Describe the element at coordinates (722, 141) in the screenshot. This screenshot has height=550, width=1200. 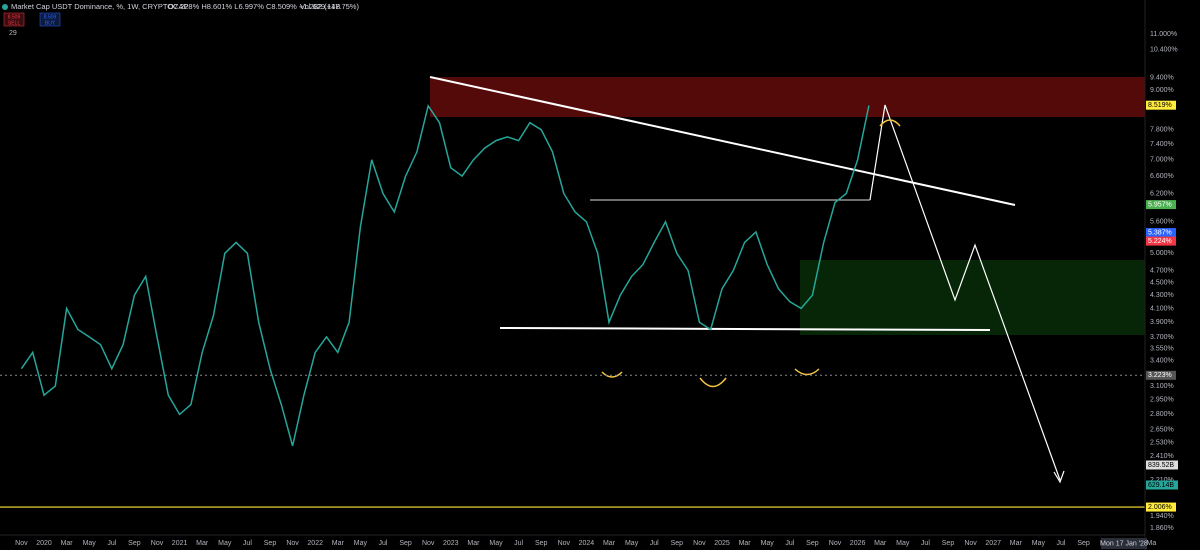
I see `trendline` at that location.